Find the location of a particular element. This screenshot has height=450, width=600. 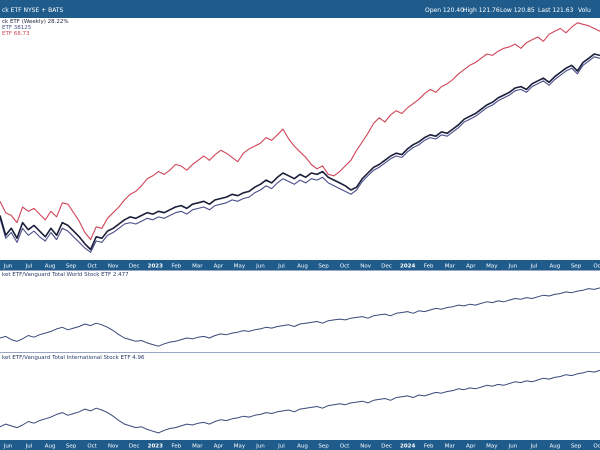

header-last: Last 121.63 is located at coordinates (556, 10).